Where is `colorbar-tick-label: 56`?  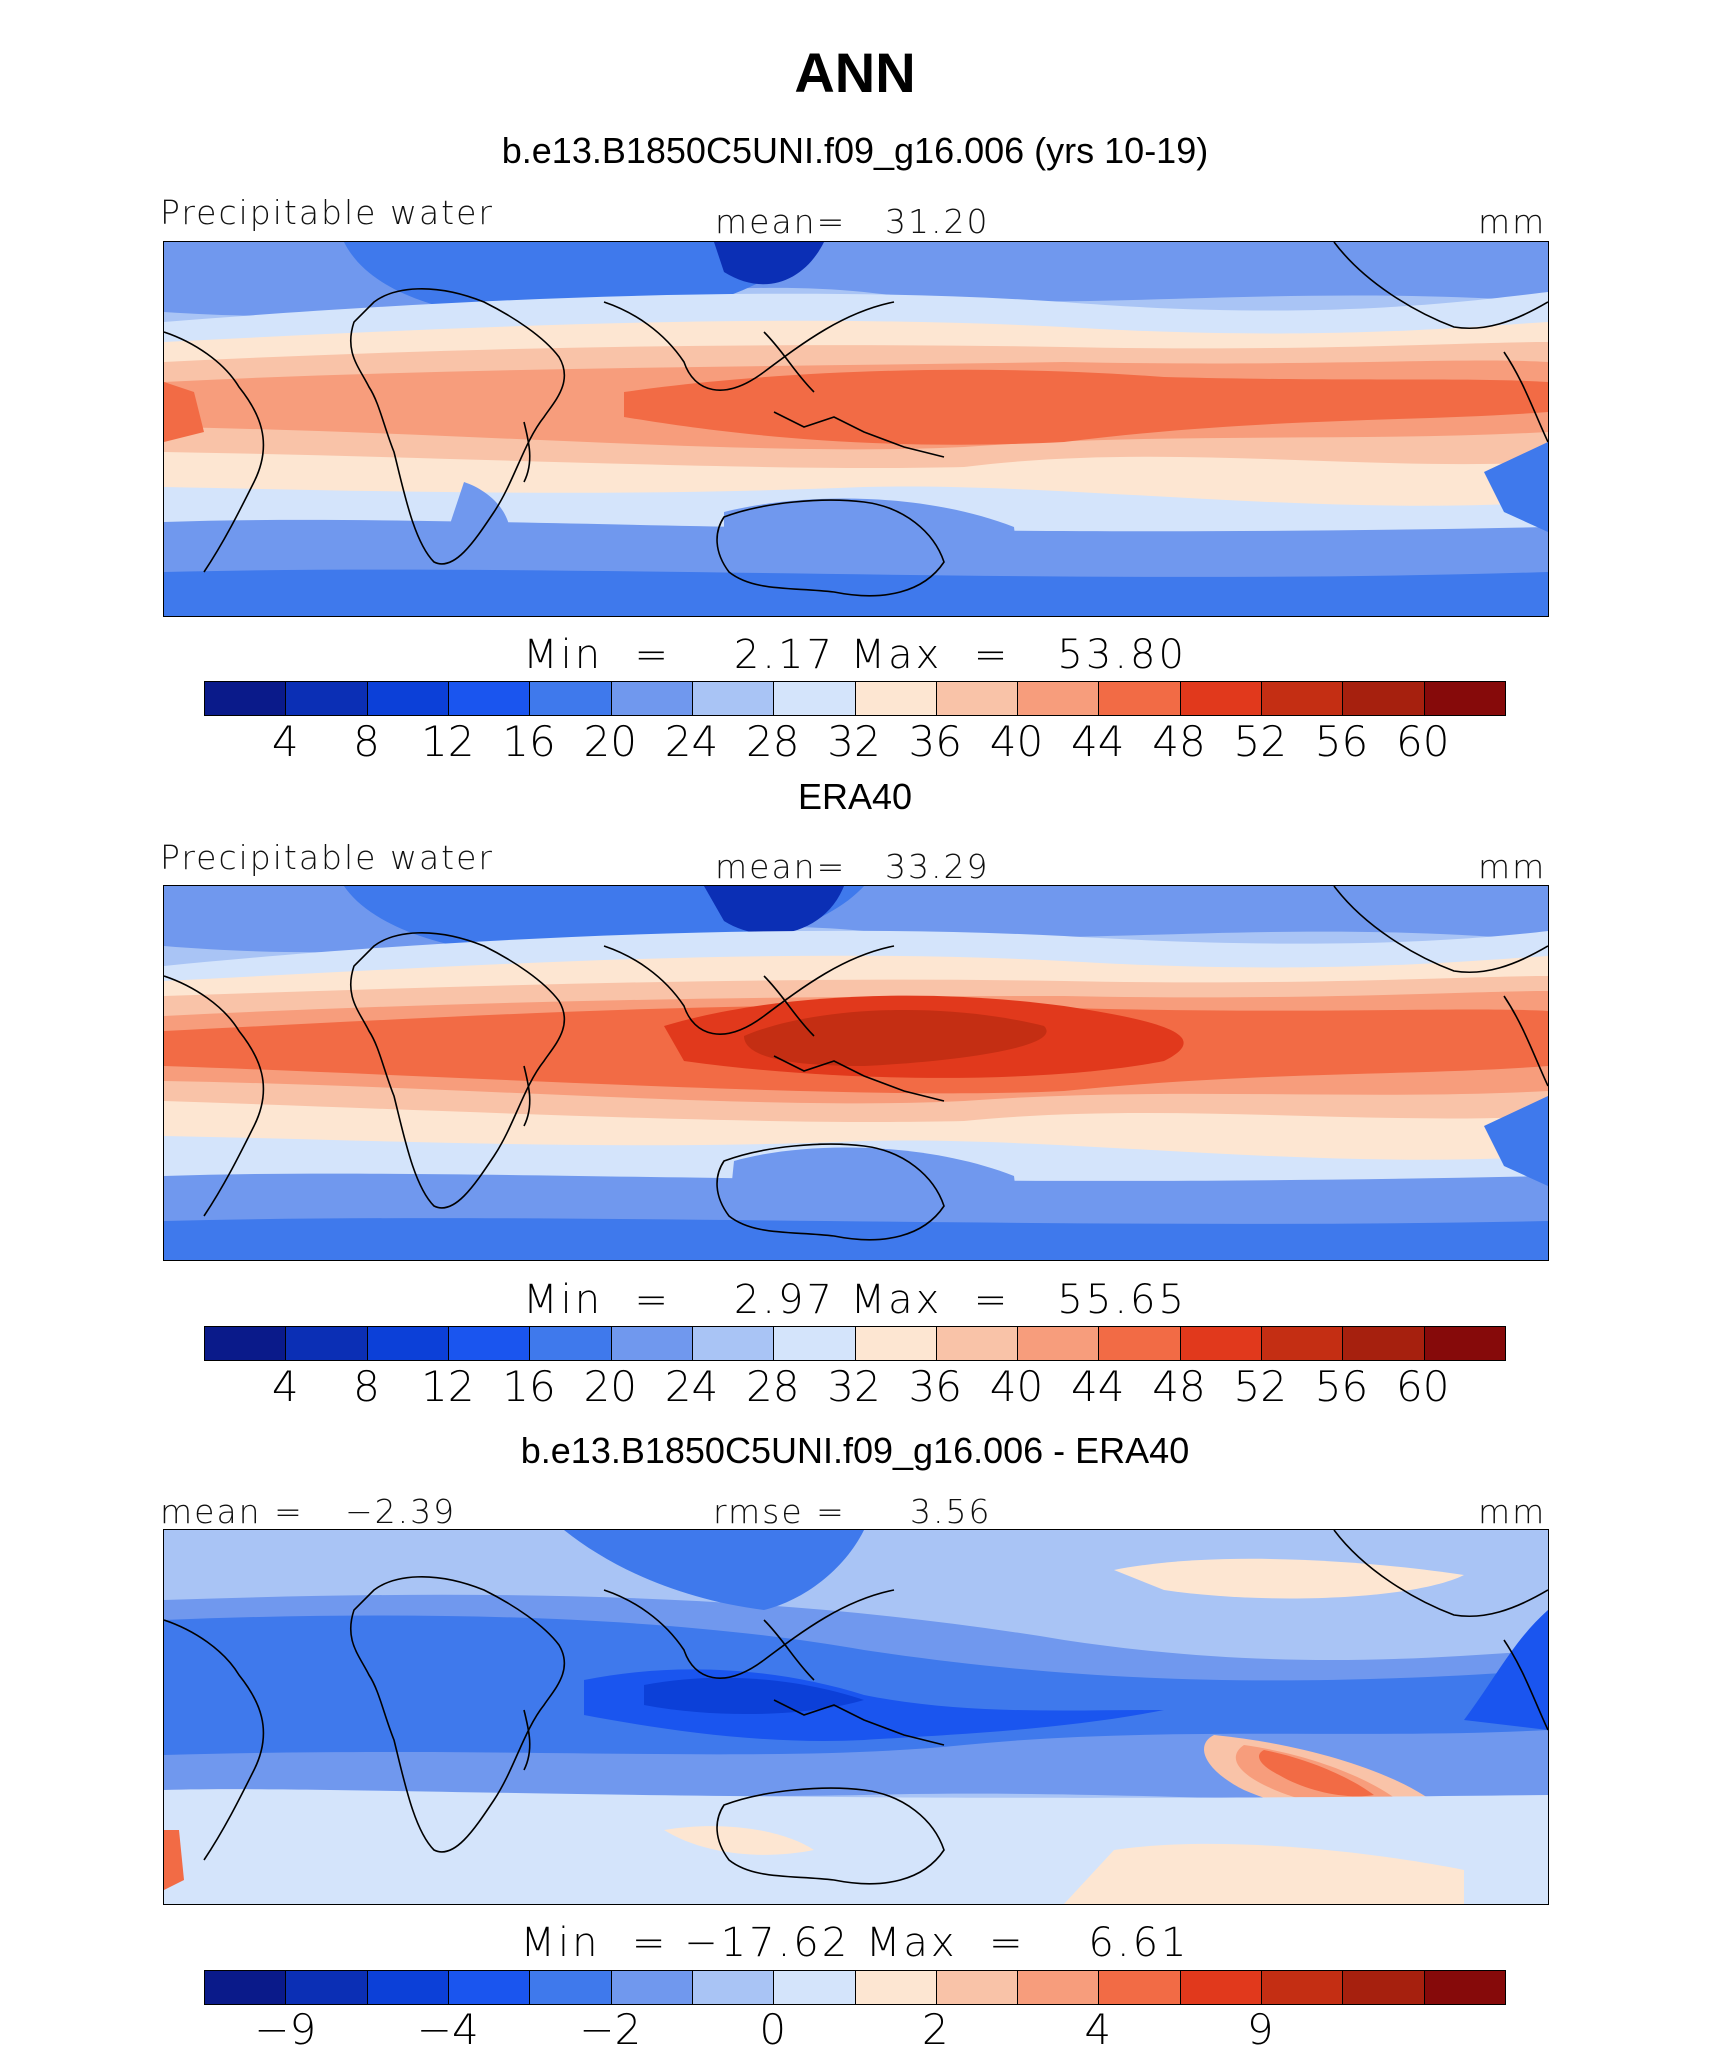 colorbar-tick-label: 56 is located at coordinates (1341, 741).